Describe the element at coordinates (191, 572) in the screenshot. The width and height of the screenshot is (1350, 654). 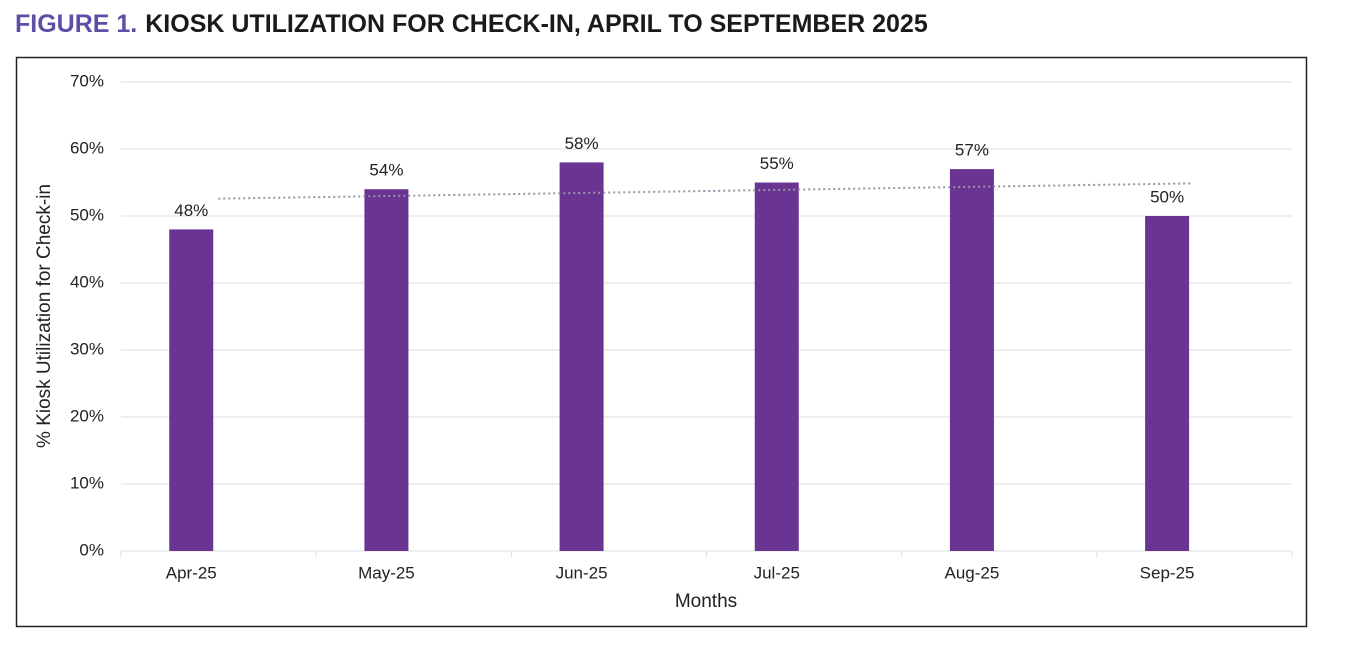
I see `x-tick-label: Apr-25` at that location.